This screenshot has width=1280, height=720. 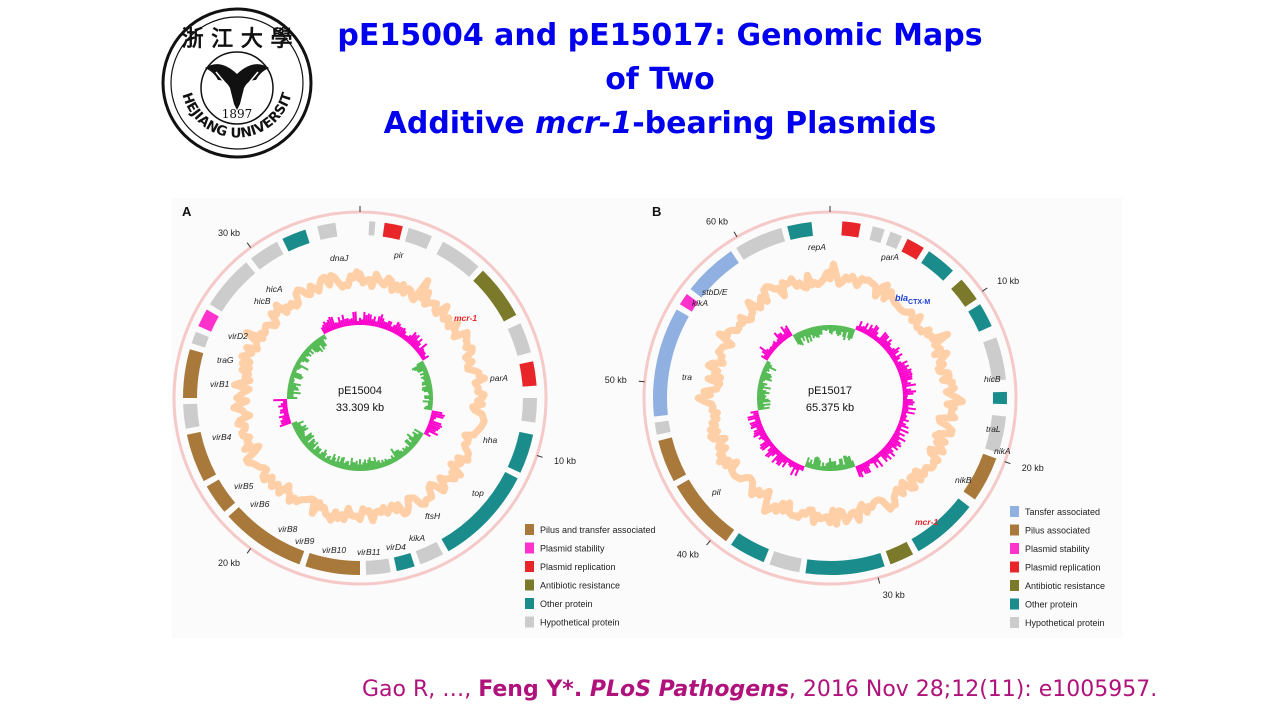 What do you see at coordinates (360, 391) in the screenshot?
I see `plasmid-name: pE15004` at bounding box center [360, 391].